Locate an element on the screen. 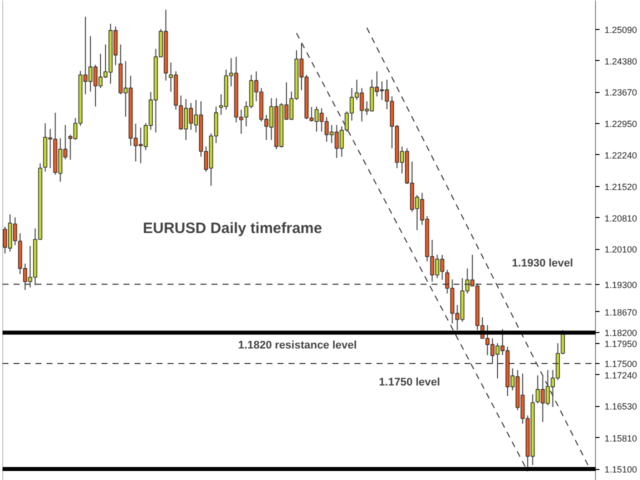 Image resolution: width=640 pixels, height=480 pixels. ref-line-label: 1.18200 is located at coordinates (621, 333).